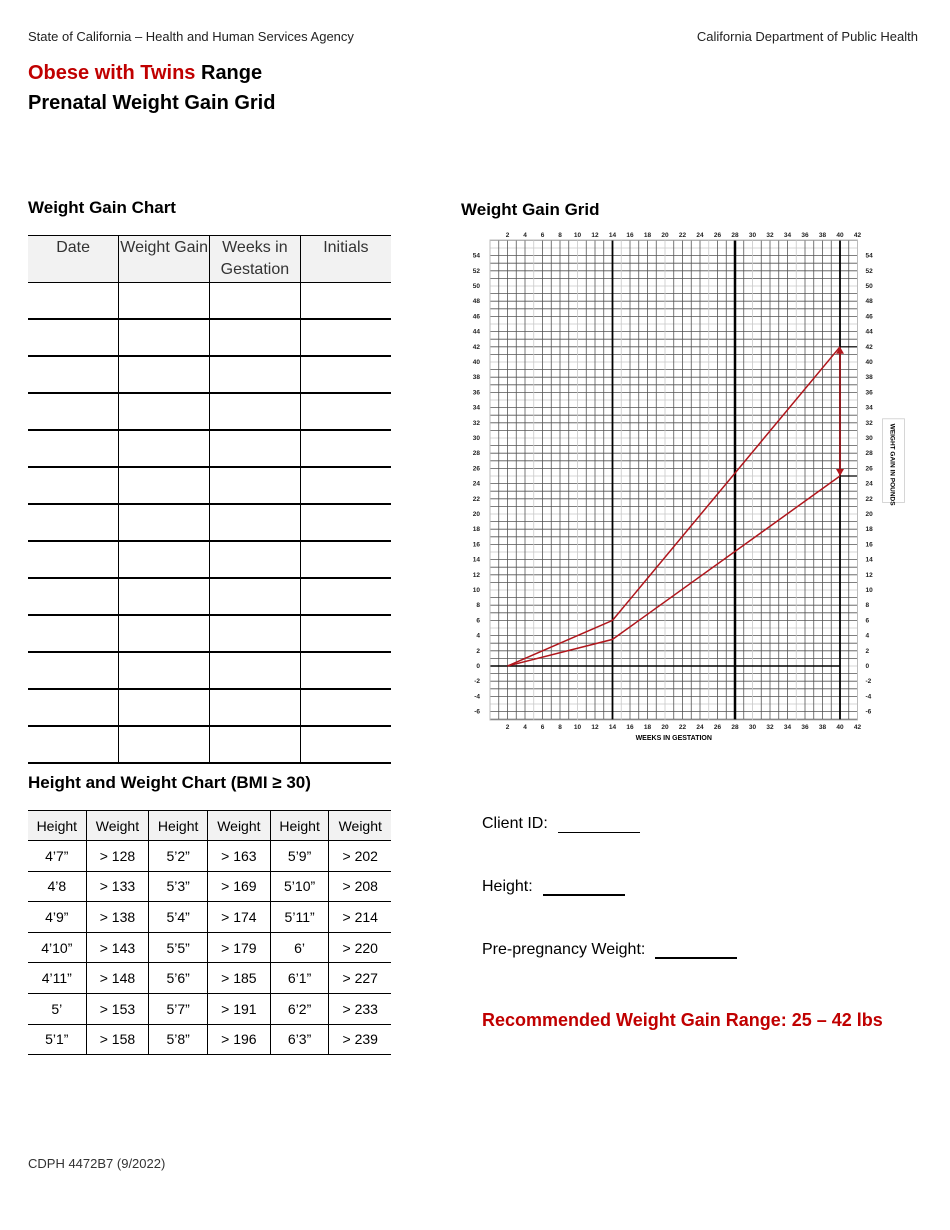 The image size is (950, 1230). What do you see at coordinates (560, 235) in the screenshot?
I see `x-tick-label-top: 8` at bounding box center [560, 235].